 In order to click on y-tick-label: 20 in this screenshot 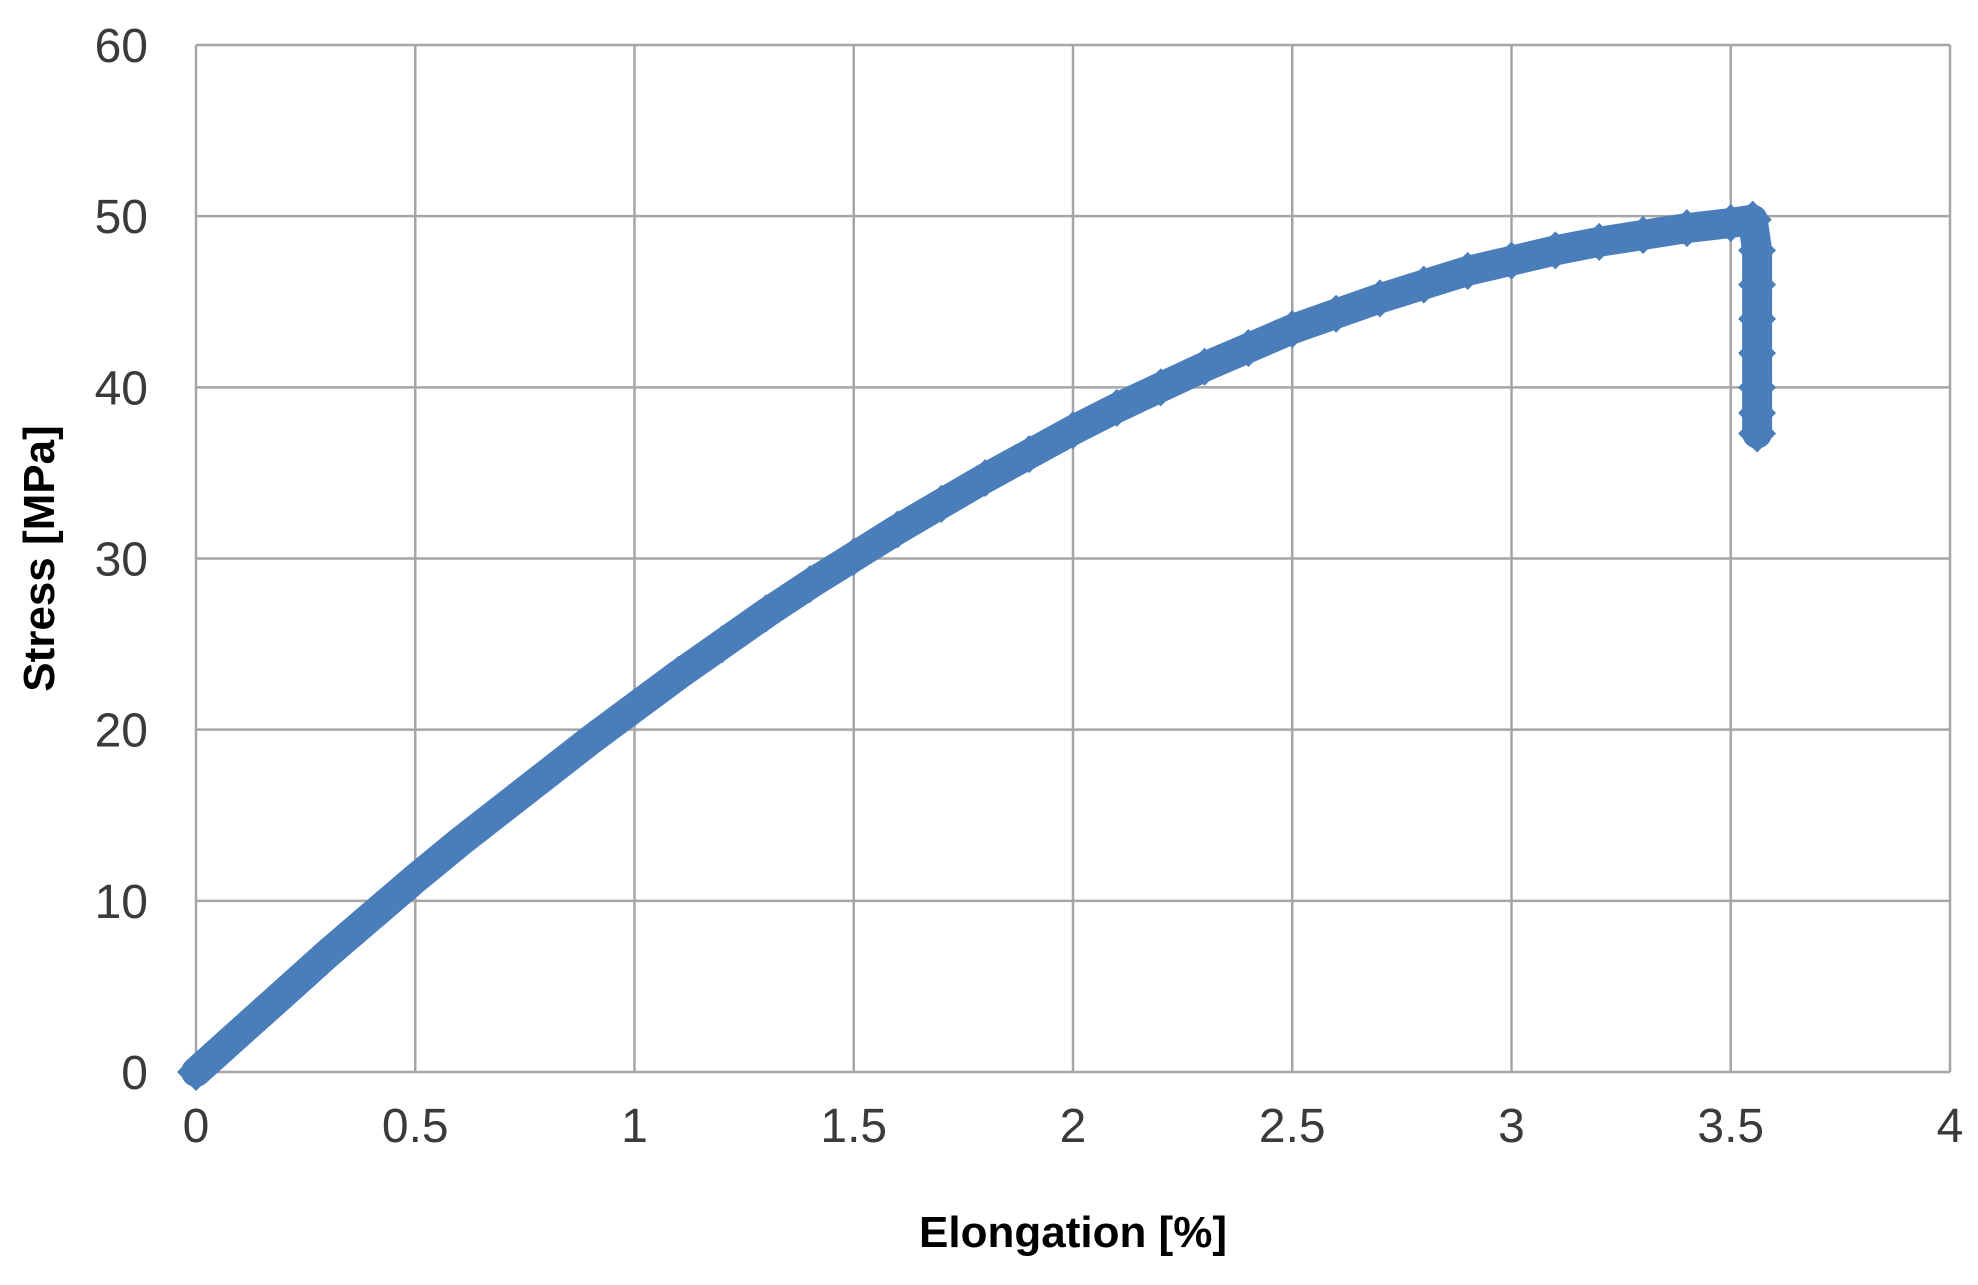, I will do `click(121, 731)`.